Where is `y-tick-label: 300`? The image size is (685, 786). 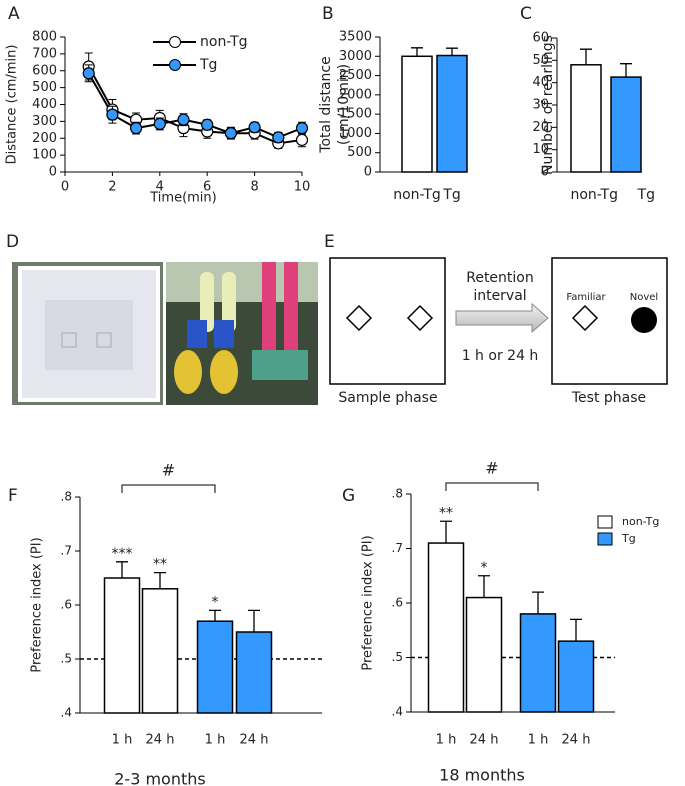 y-tick-label: 300 is located at coordinates (44, 121).